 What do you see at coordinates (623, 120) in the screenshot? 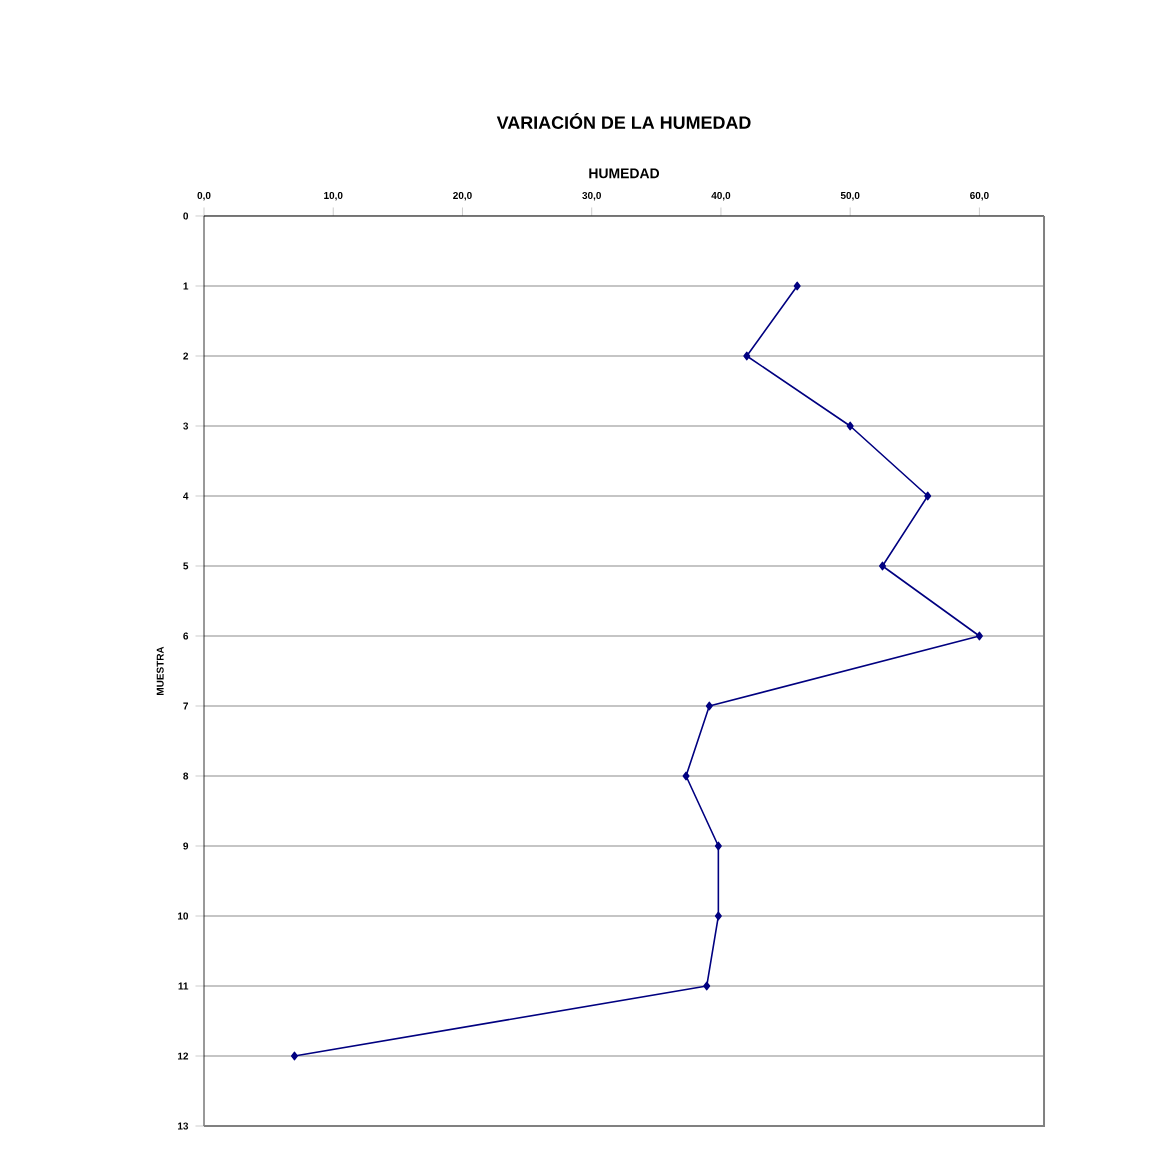
I see `chart-title: VARIACIÓN DE LA HUMEDAD` at bounding box center [623, 120].